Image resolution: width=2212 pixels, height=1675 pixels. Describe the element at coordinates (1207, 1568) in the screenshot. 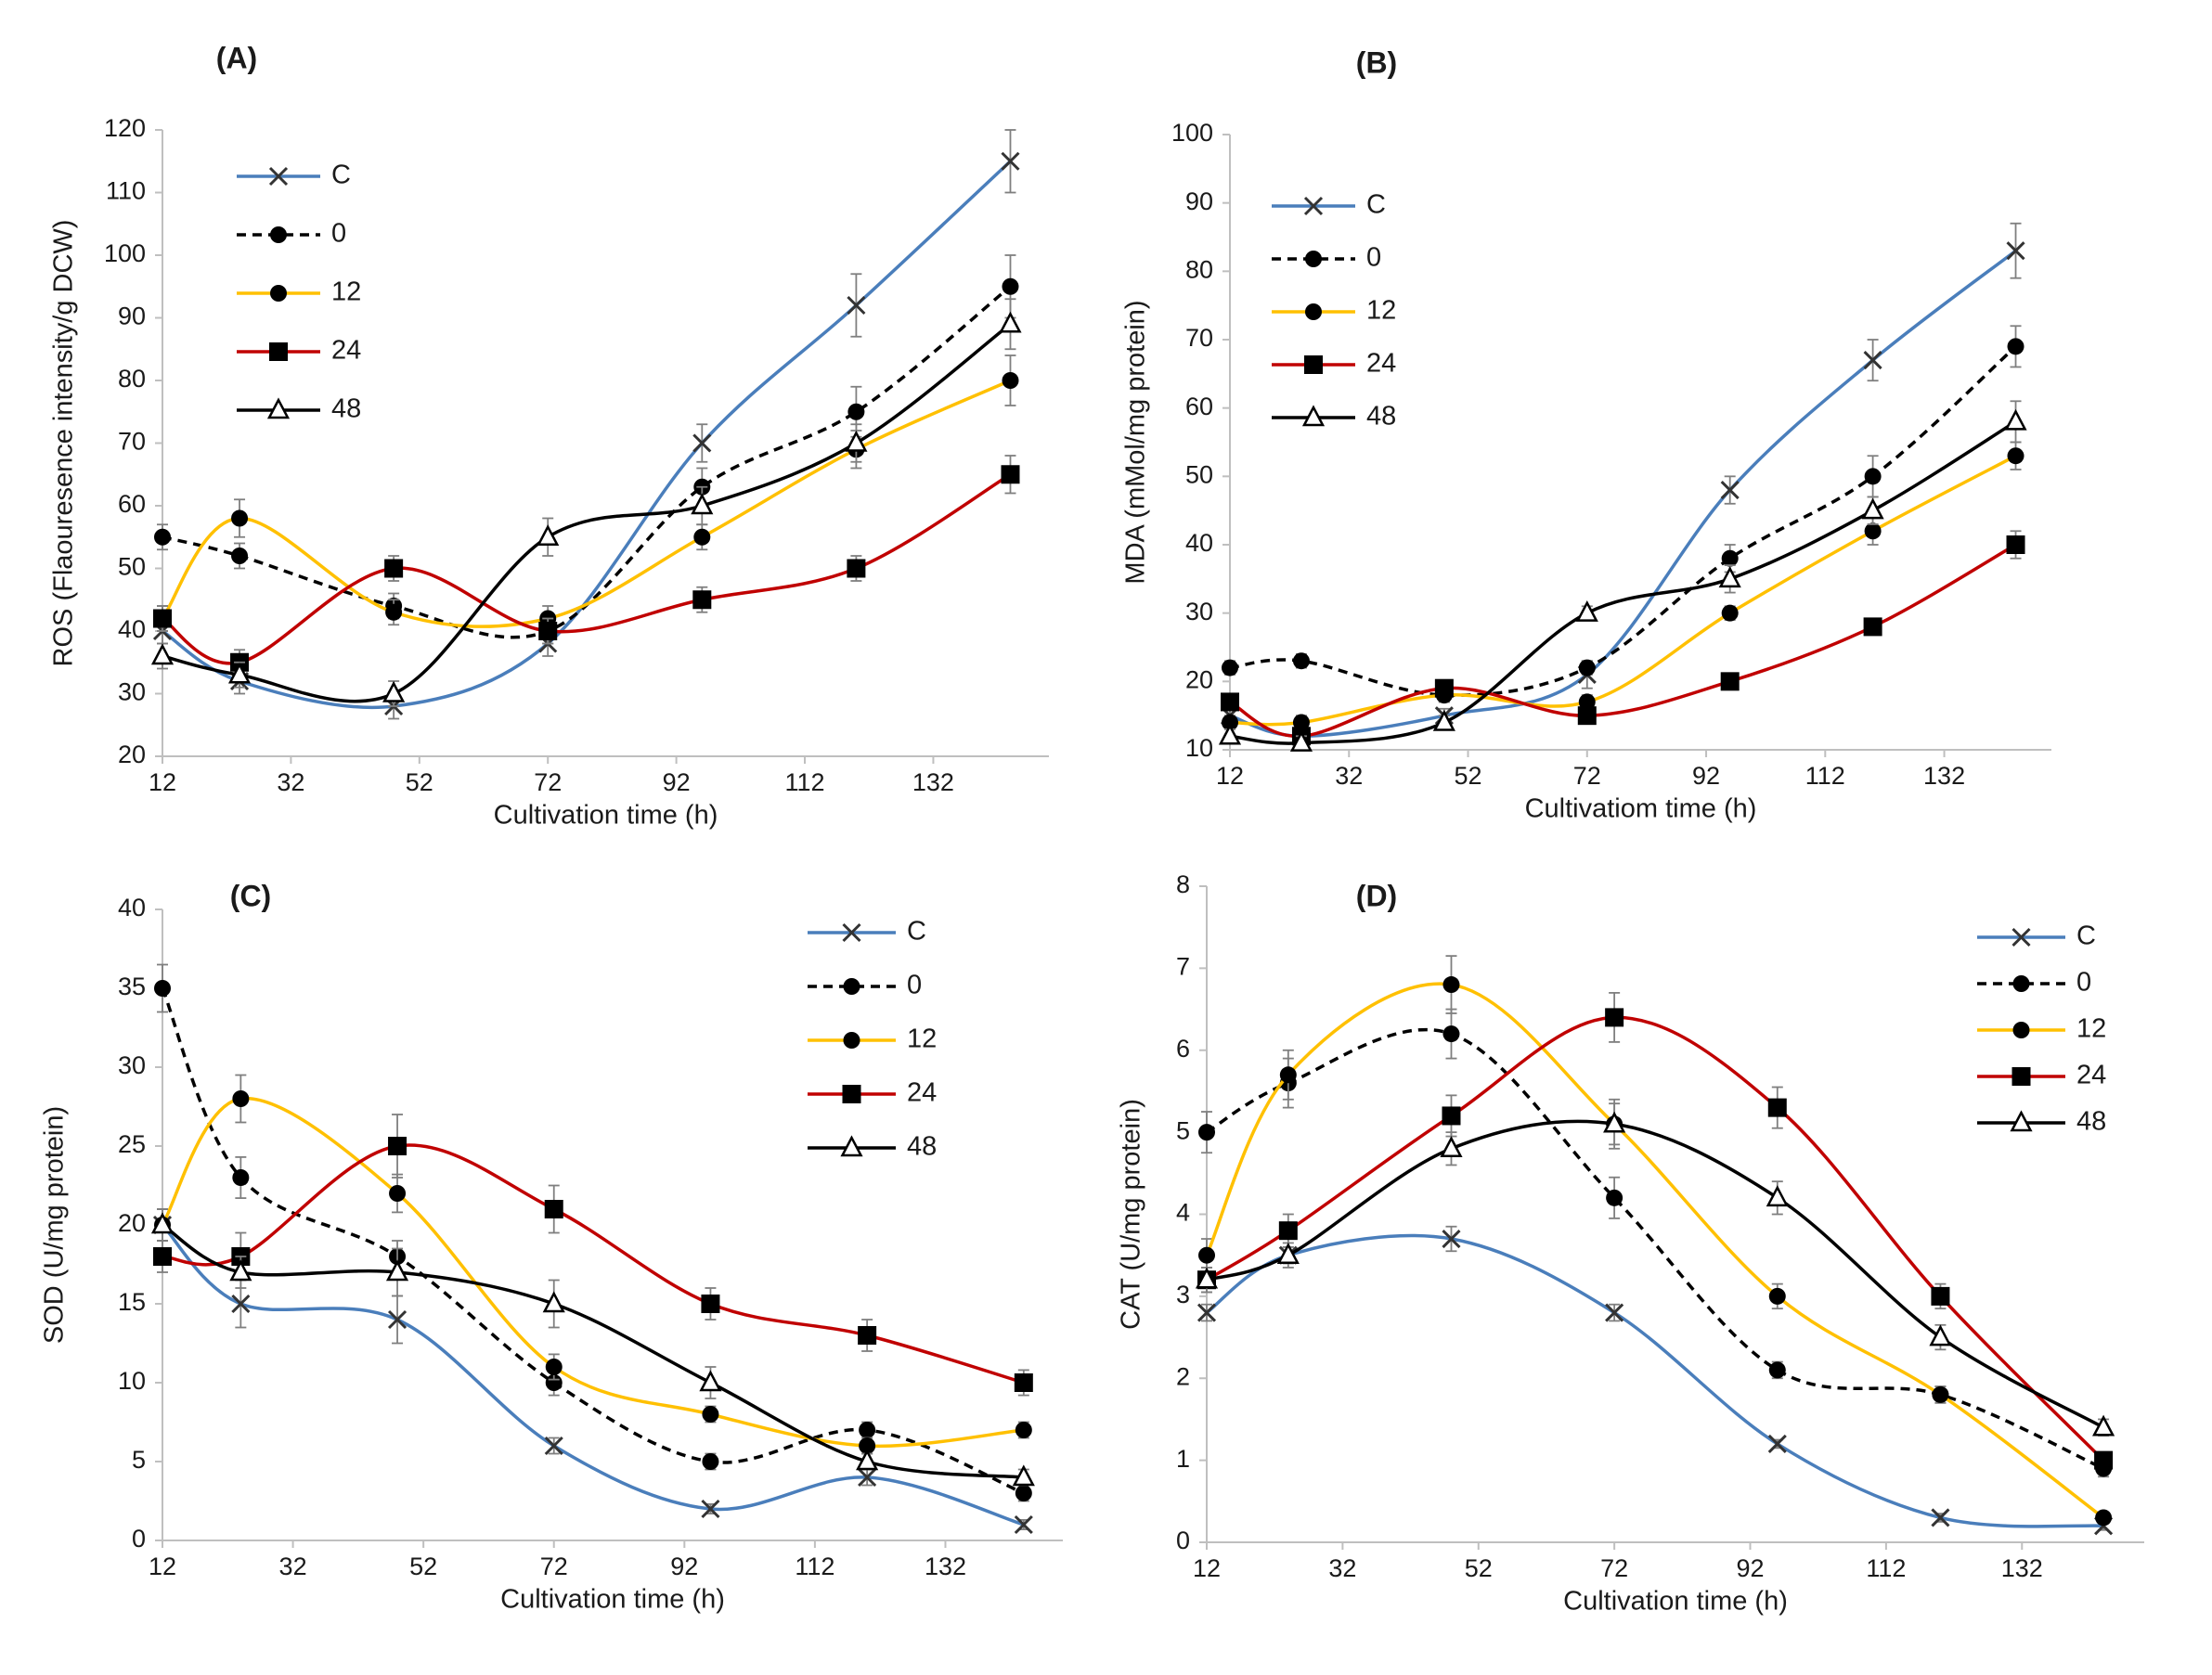

I see `x-tick-label: 12` at that location.